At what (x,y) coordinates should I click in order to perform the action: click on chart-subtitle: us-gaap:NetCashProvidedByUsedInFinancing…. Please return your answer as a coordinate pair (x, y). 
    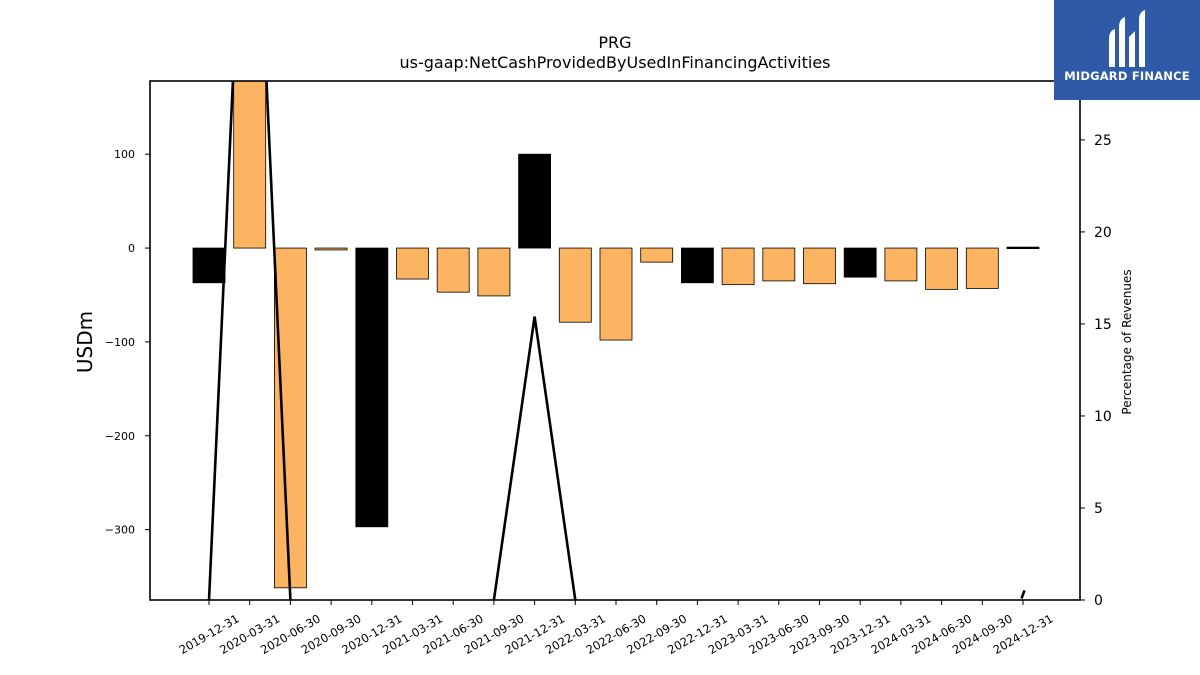
    Looking at the image, I should click on (614, 62).